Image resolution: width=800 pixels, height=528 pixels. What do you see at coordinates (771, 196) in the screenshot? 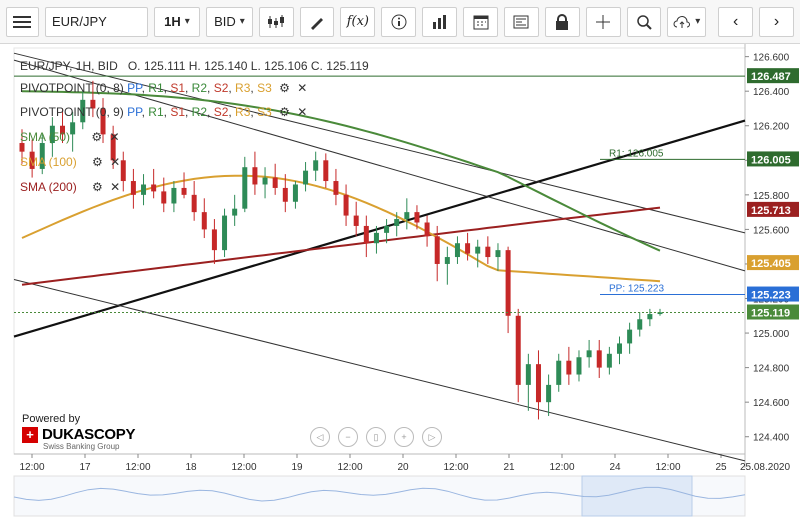
I see `y-tick-label: 125.800` at bounding box center [771, 196].